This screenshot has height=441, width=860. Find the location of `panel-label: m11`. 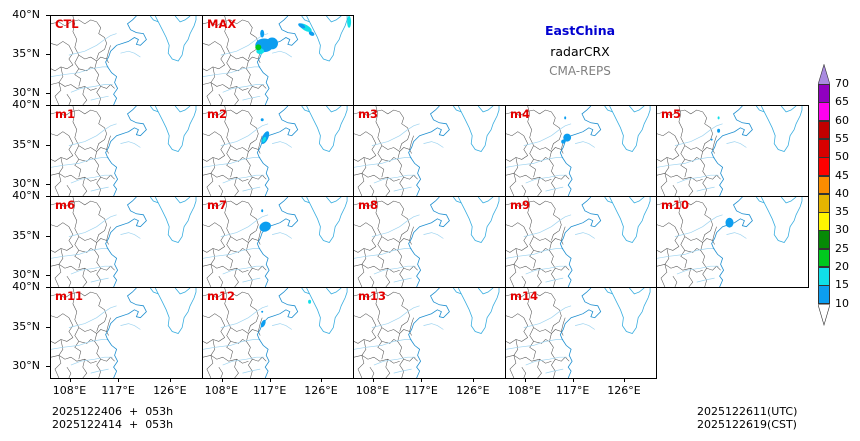

panel-label: m11 is located at coordinates (69, 296).